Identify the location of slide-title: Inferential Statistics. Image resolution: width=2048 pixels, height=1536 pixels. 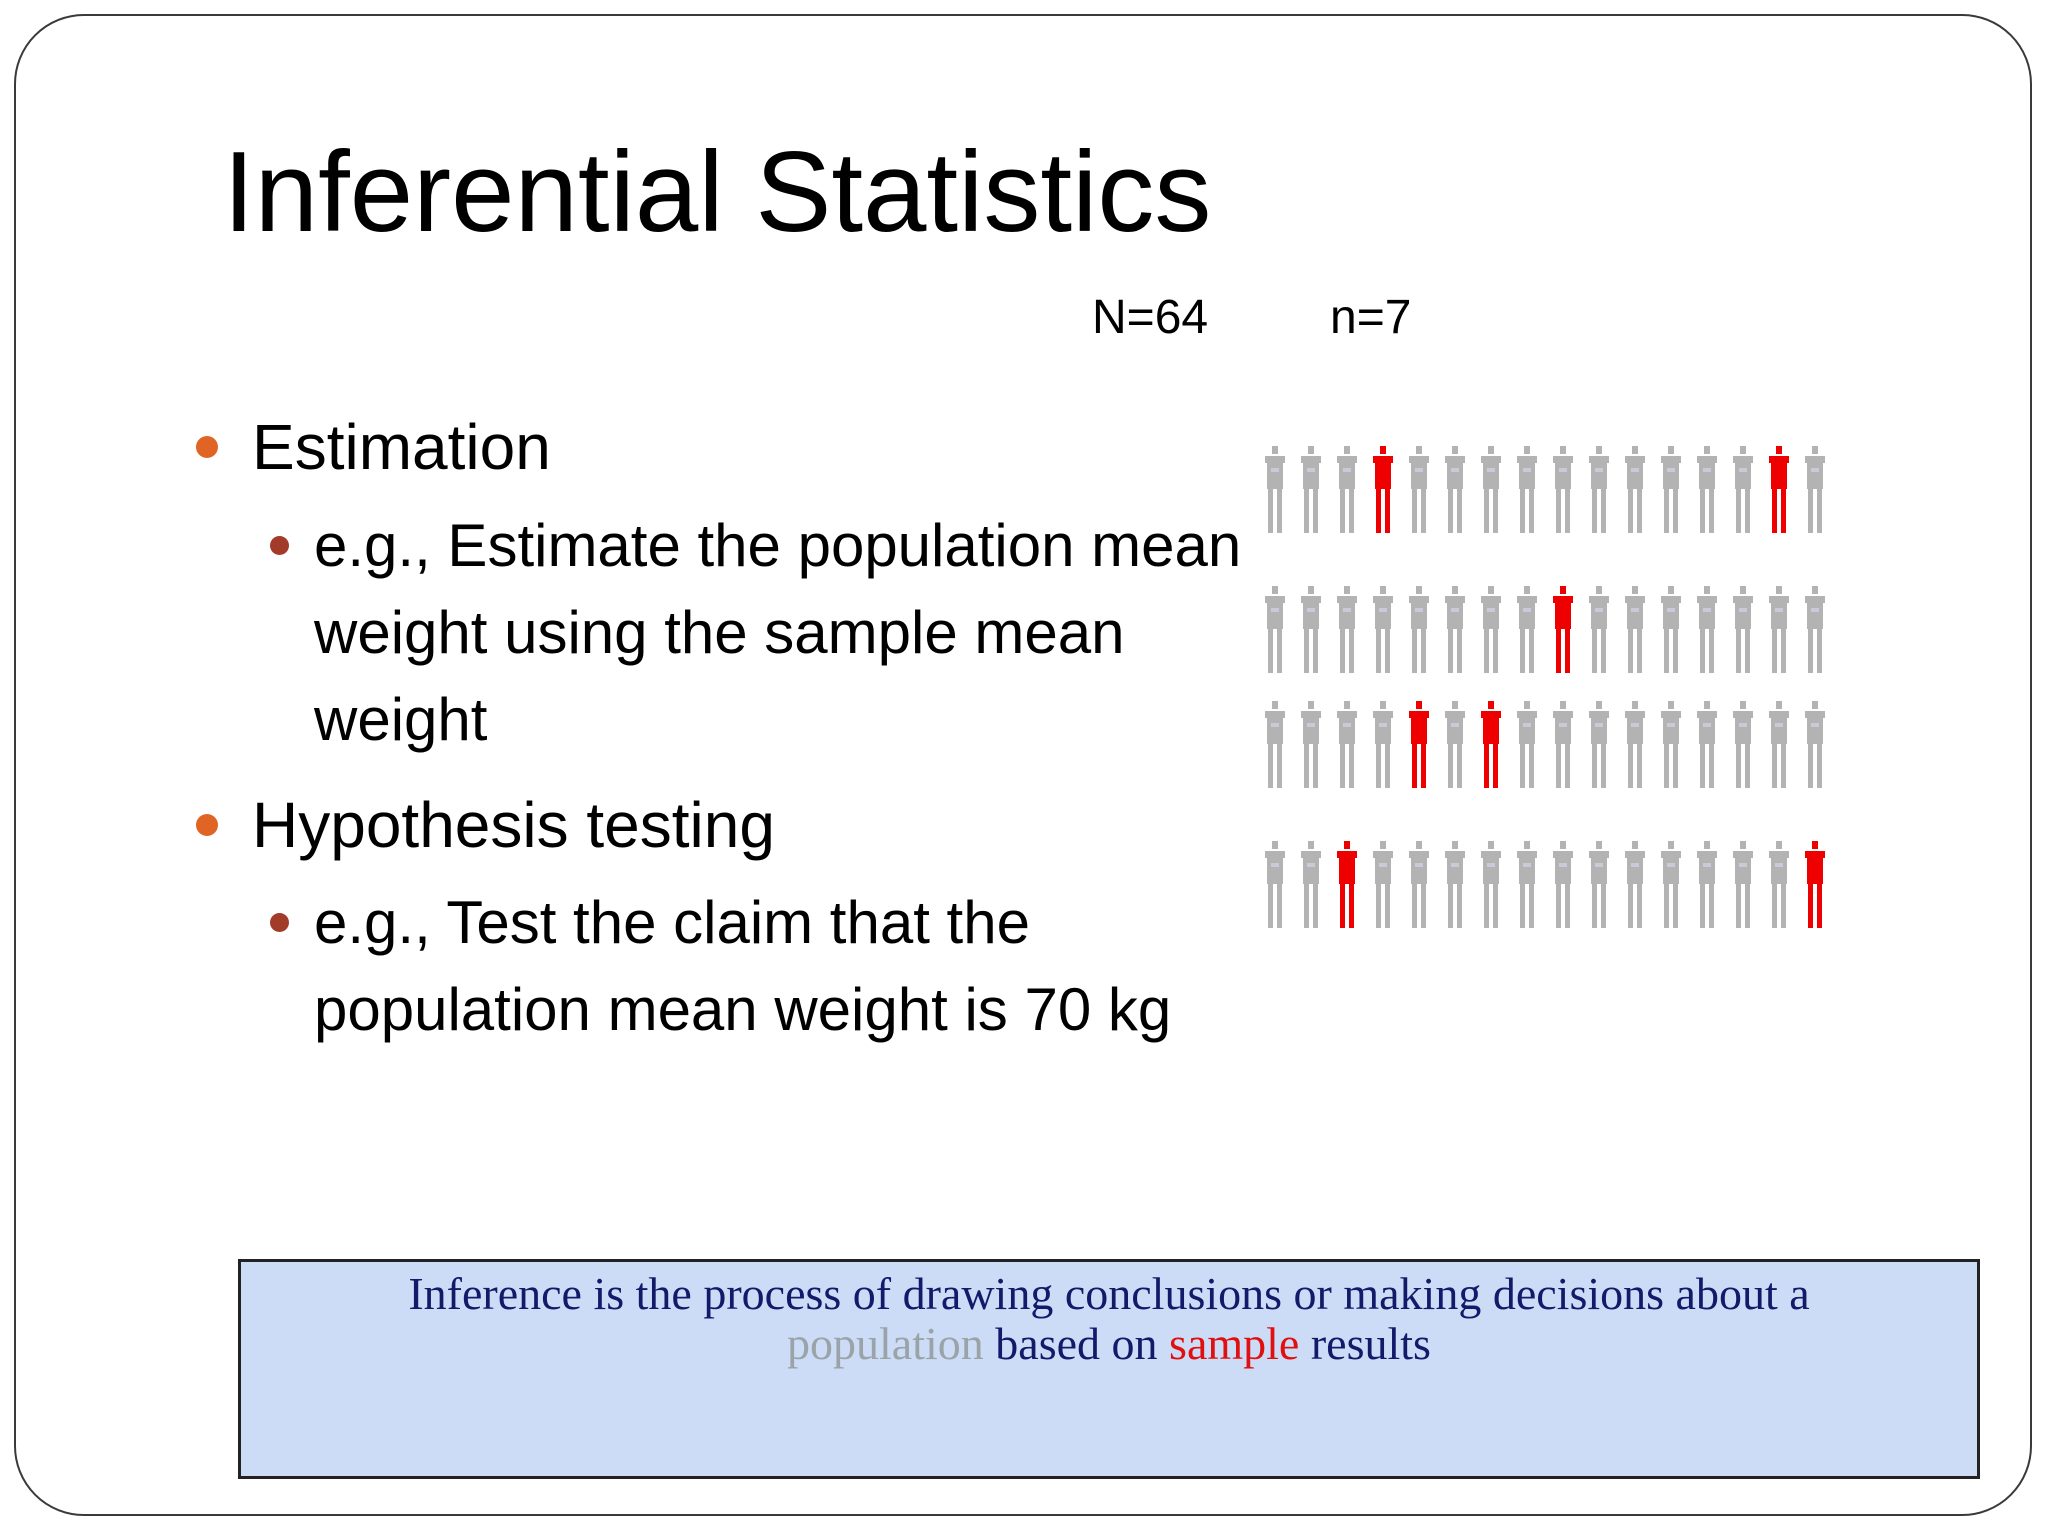
(717, 192).